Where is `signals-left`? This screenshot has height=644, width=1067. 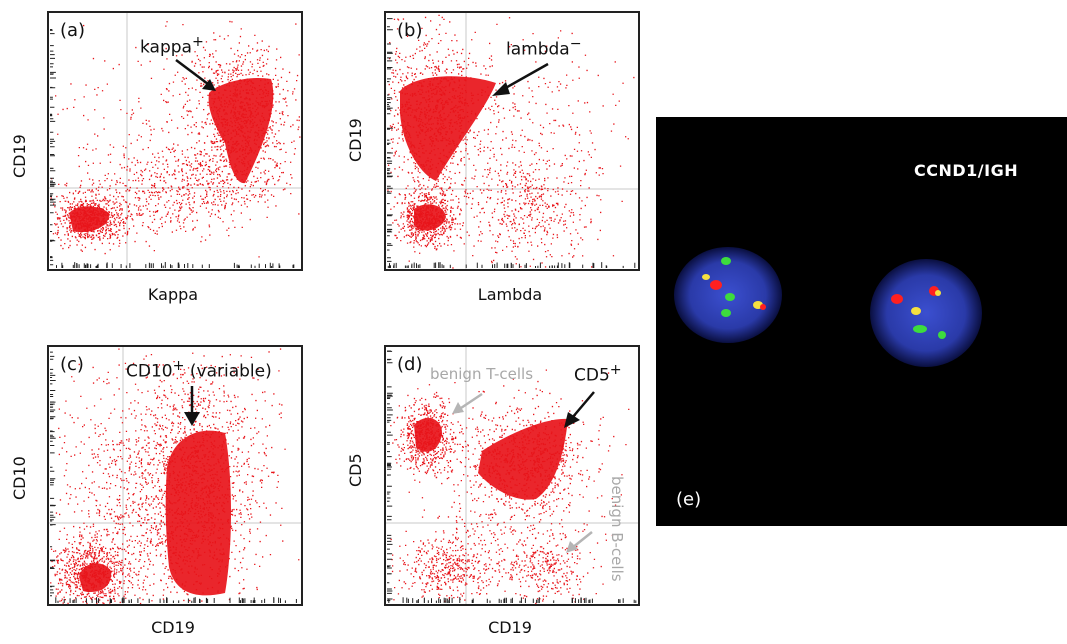 signals-left is located at coordinates (734, 287).